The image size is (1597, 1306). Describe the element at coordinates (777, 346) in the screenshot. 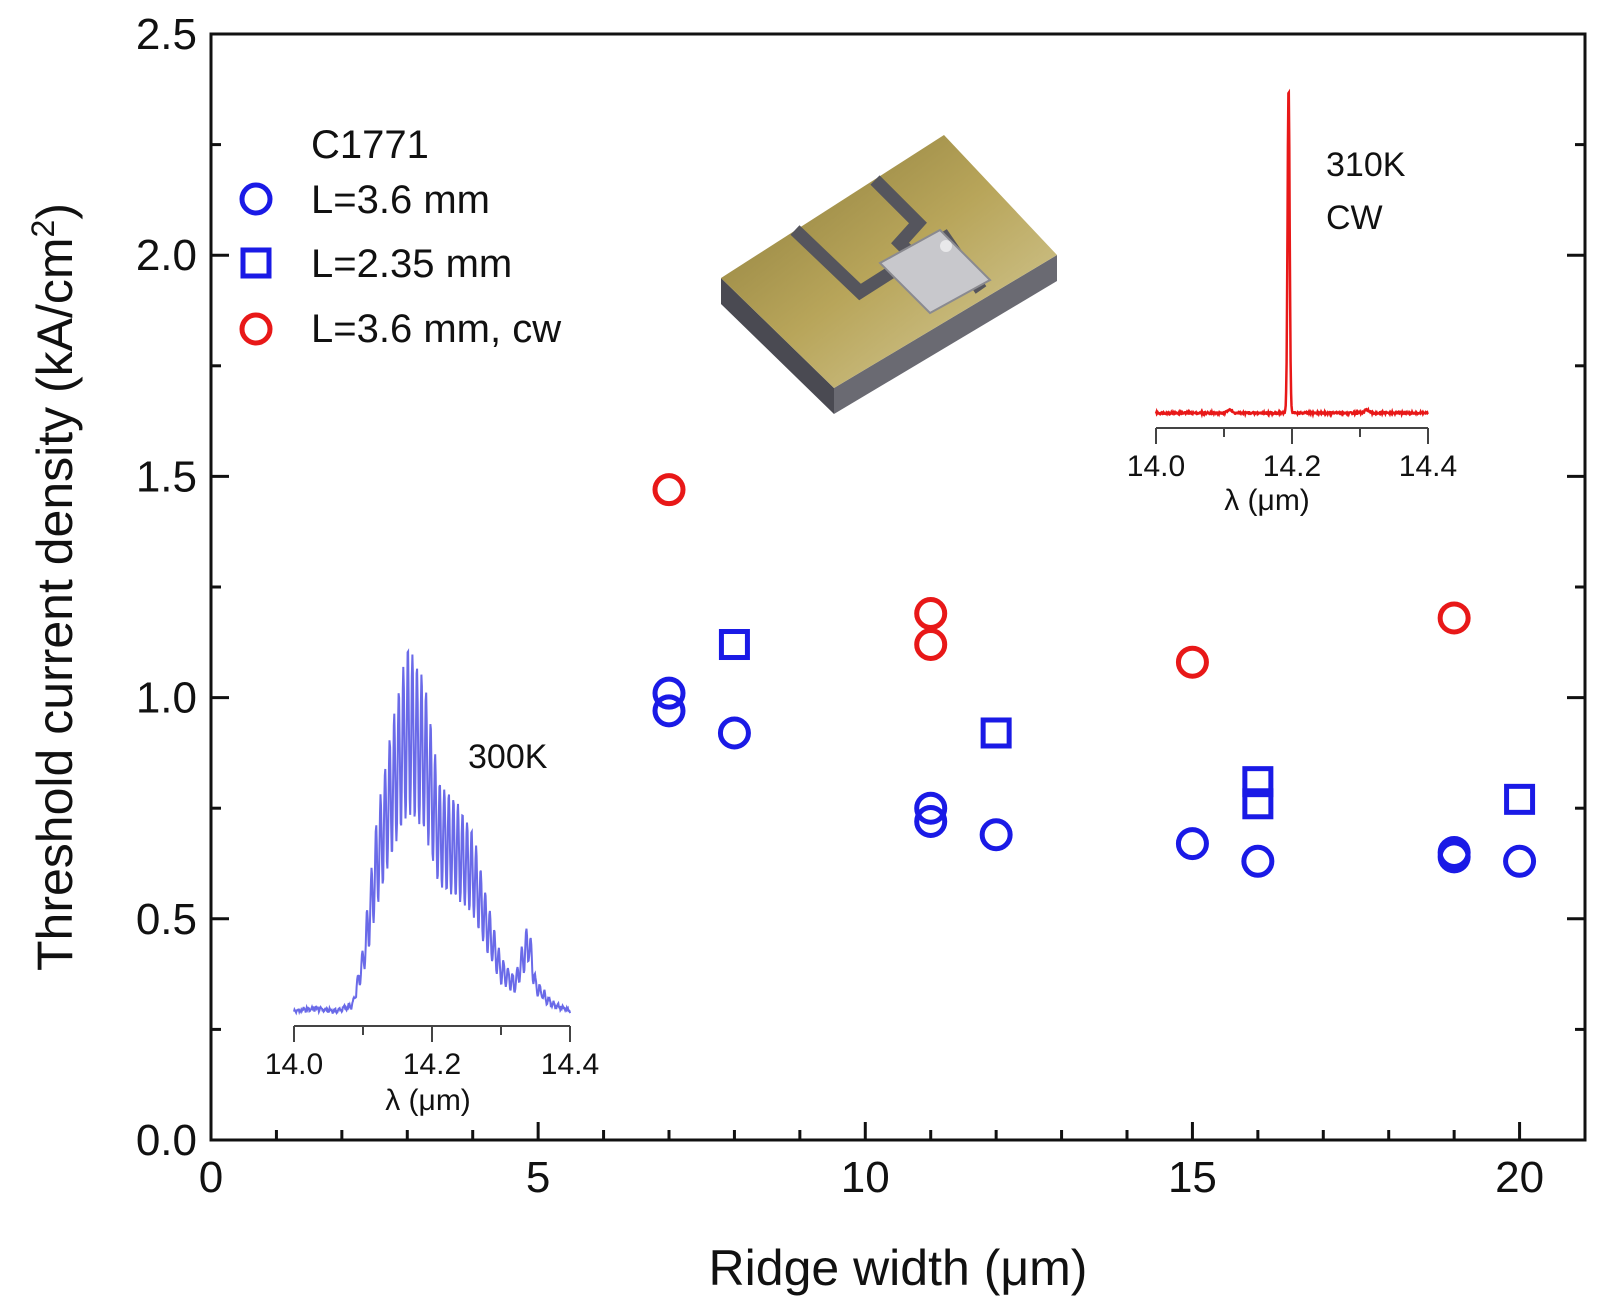

I see `device-side` at that location.